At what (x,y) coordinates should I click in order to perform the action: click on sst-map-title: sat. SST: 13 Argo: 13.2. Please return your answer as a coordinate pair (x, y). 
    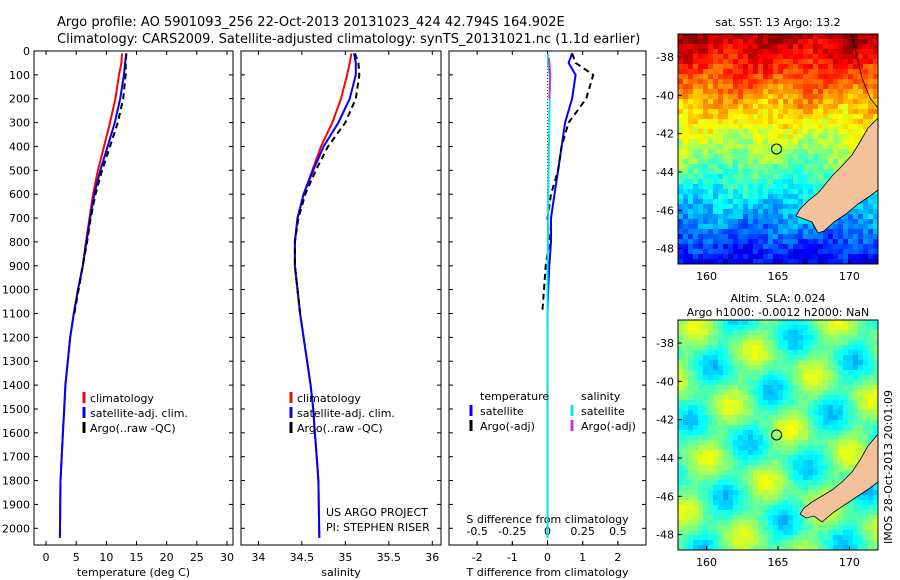
    Looking at the image, I should click on (777, 22).